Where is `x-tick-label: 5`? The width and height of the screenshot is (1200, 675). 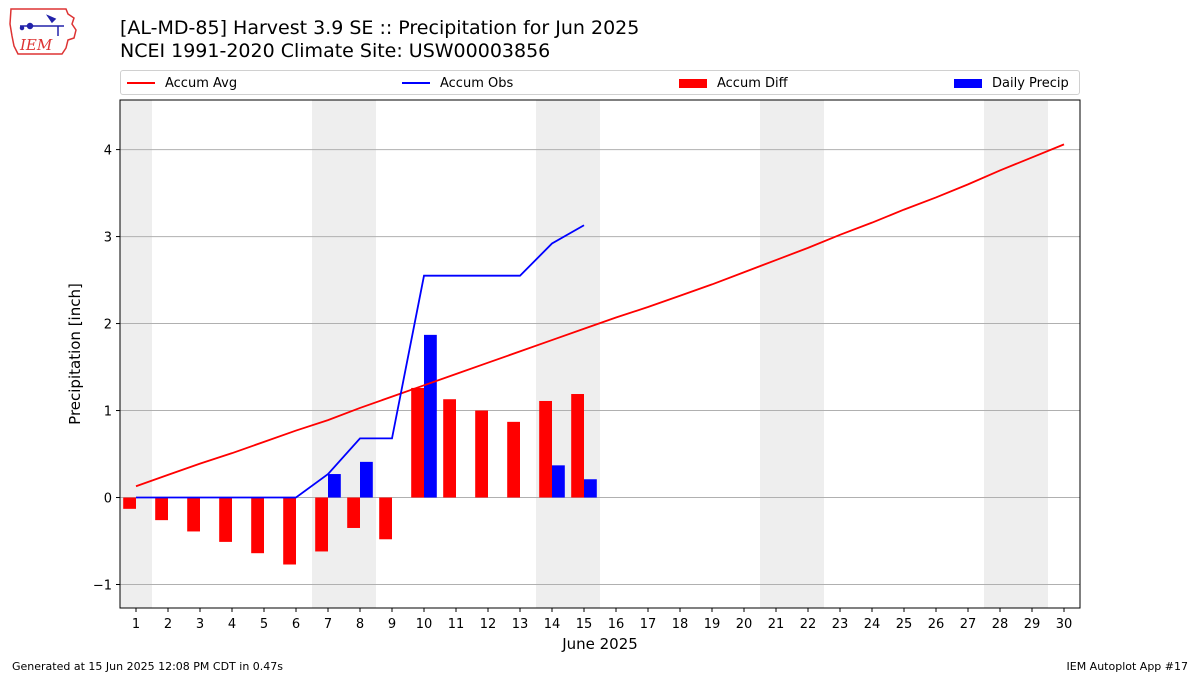 x-tick-label: 5 is located at coordinates (264, 624).